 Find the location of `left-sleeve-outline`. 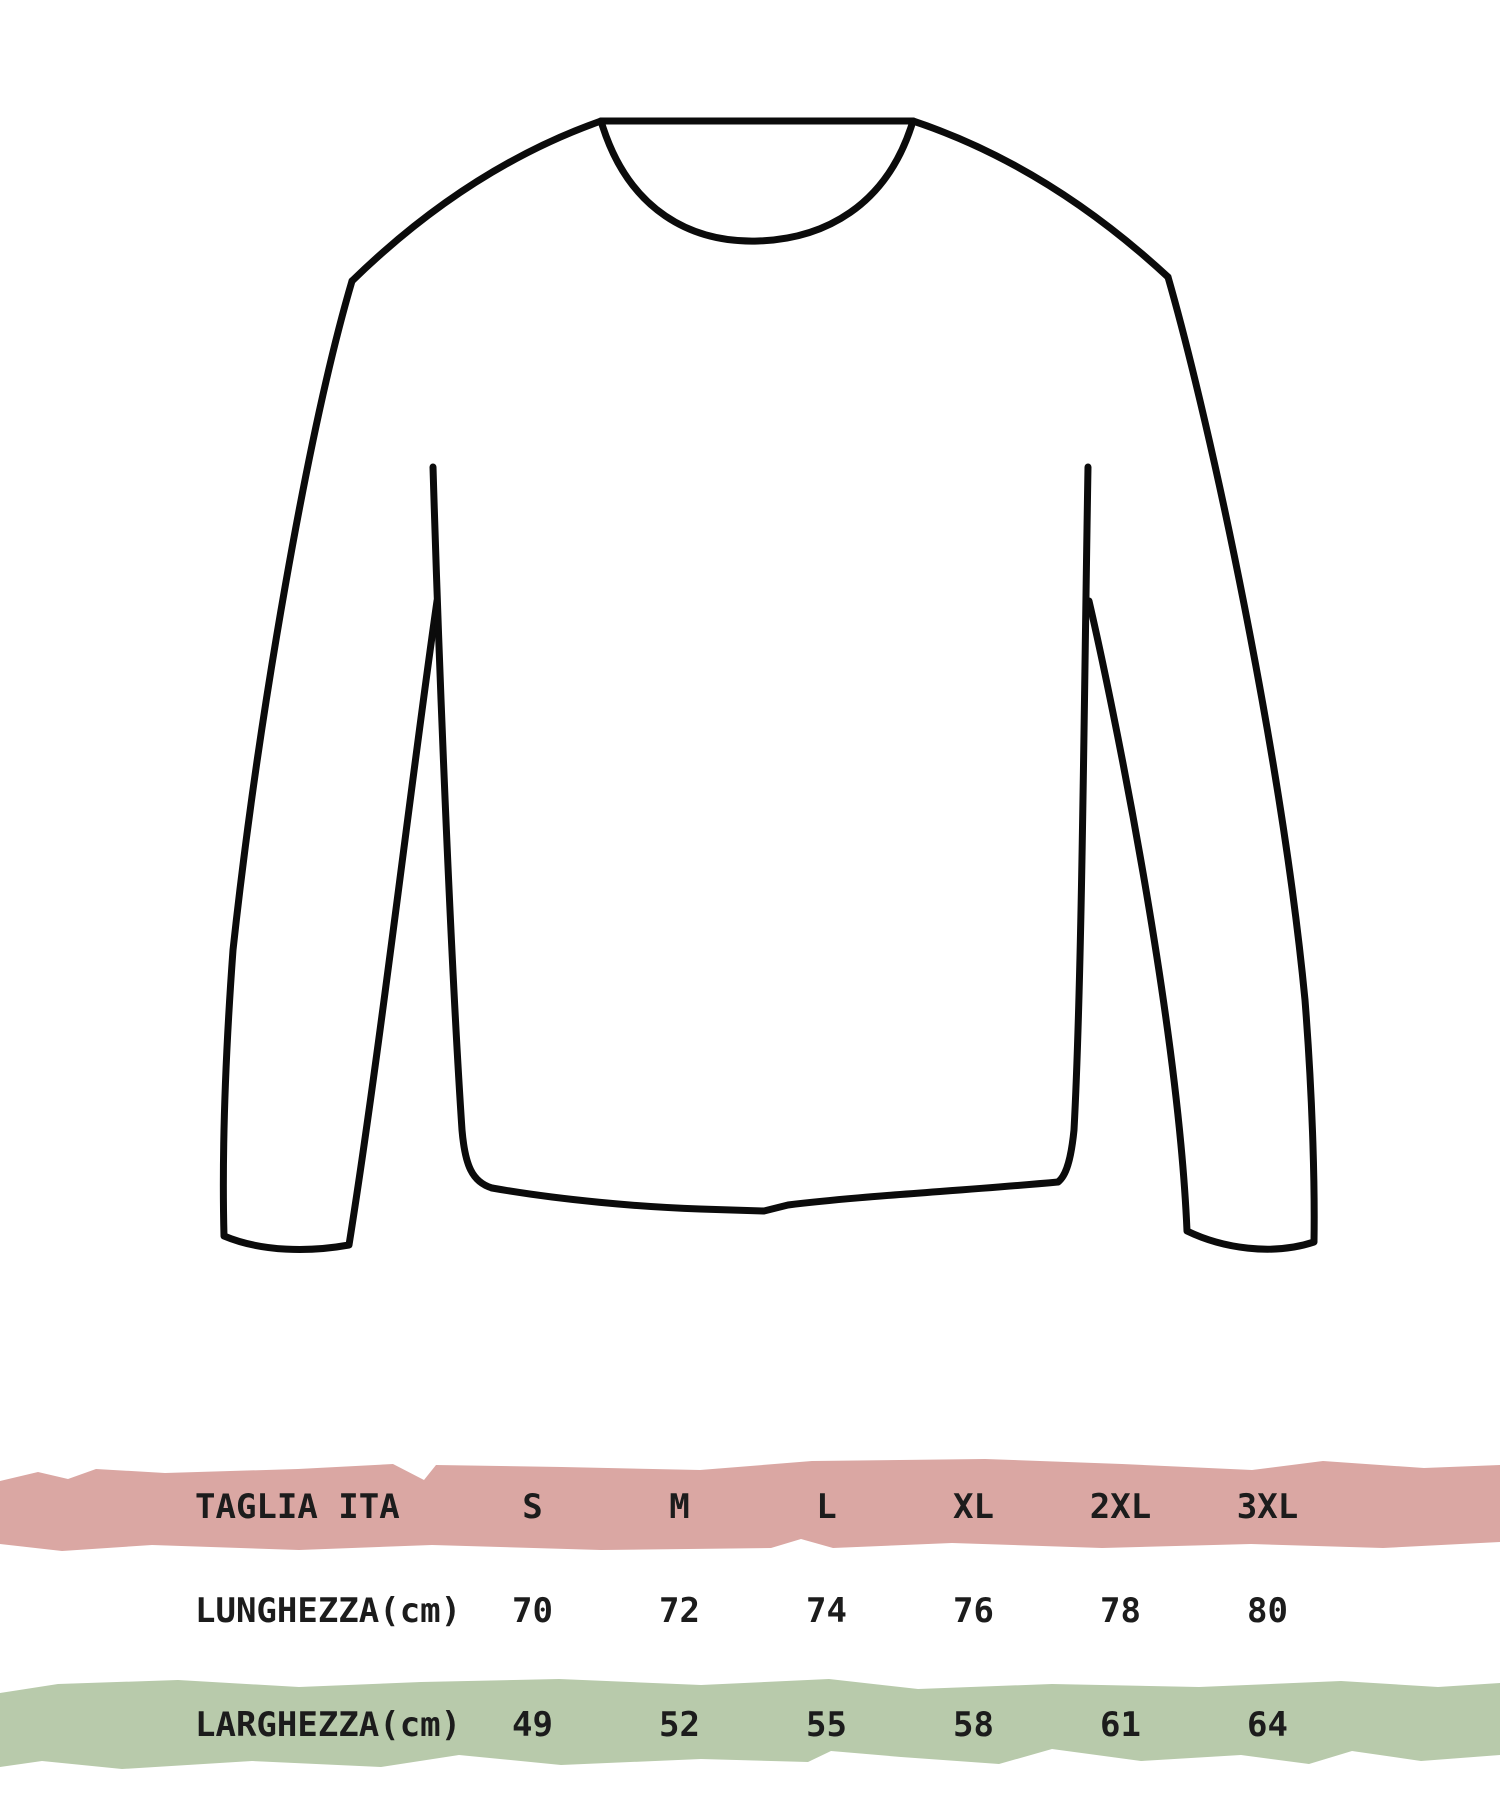

left-sleeve-outline is located at coordinates (330, 765).